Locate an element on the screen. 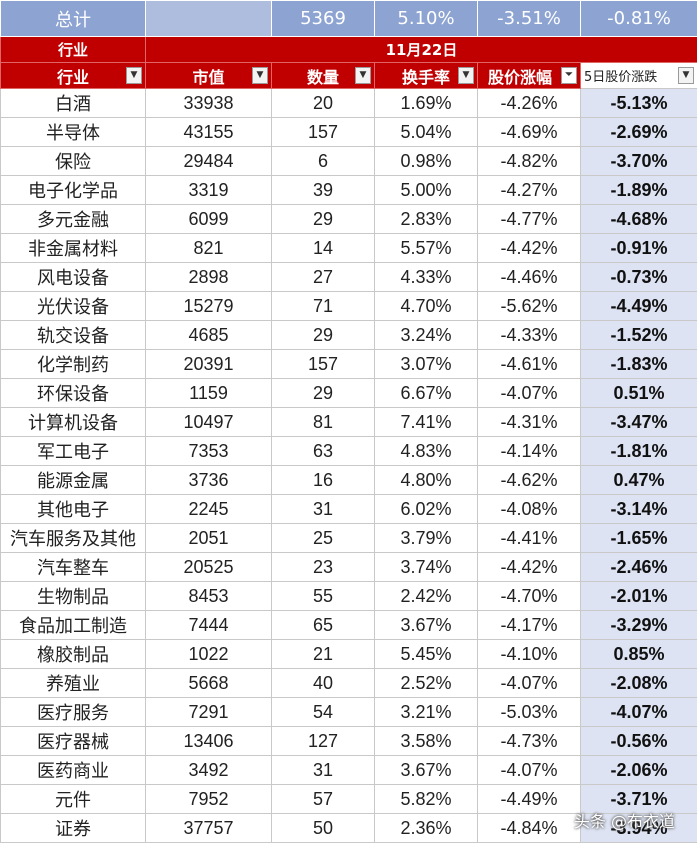 This screenshot has height=844, width=697. cell-count: 40 is located at coordinates (323, 683).